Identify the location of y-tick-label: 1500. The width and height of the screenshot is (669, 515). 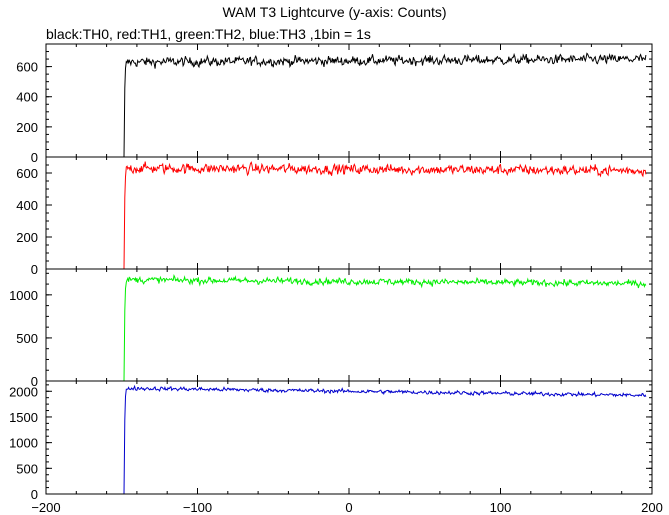
(23, 417).